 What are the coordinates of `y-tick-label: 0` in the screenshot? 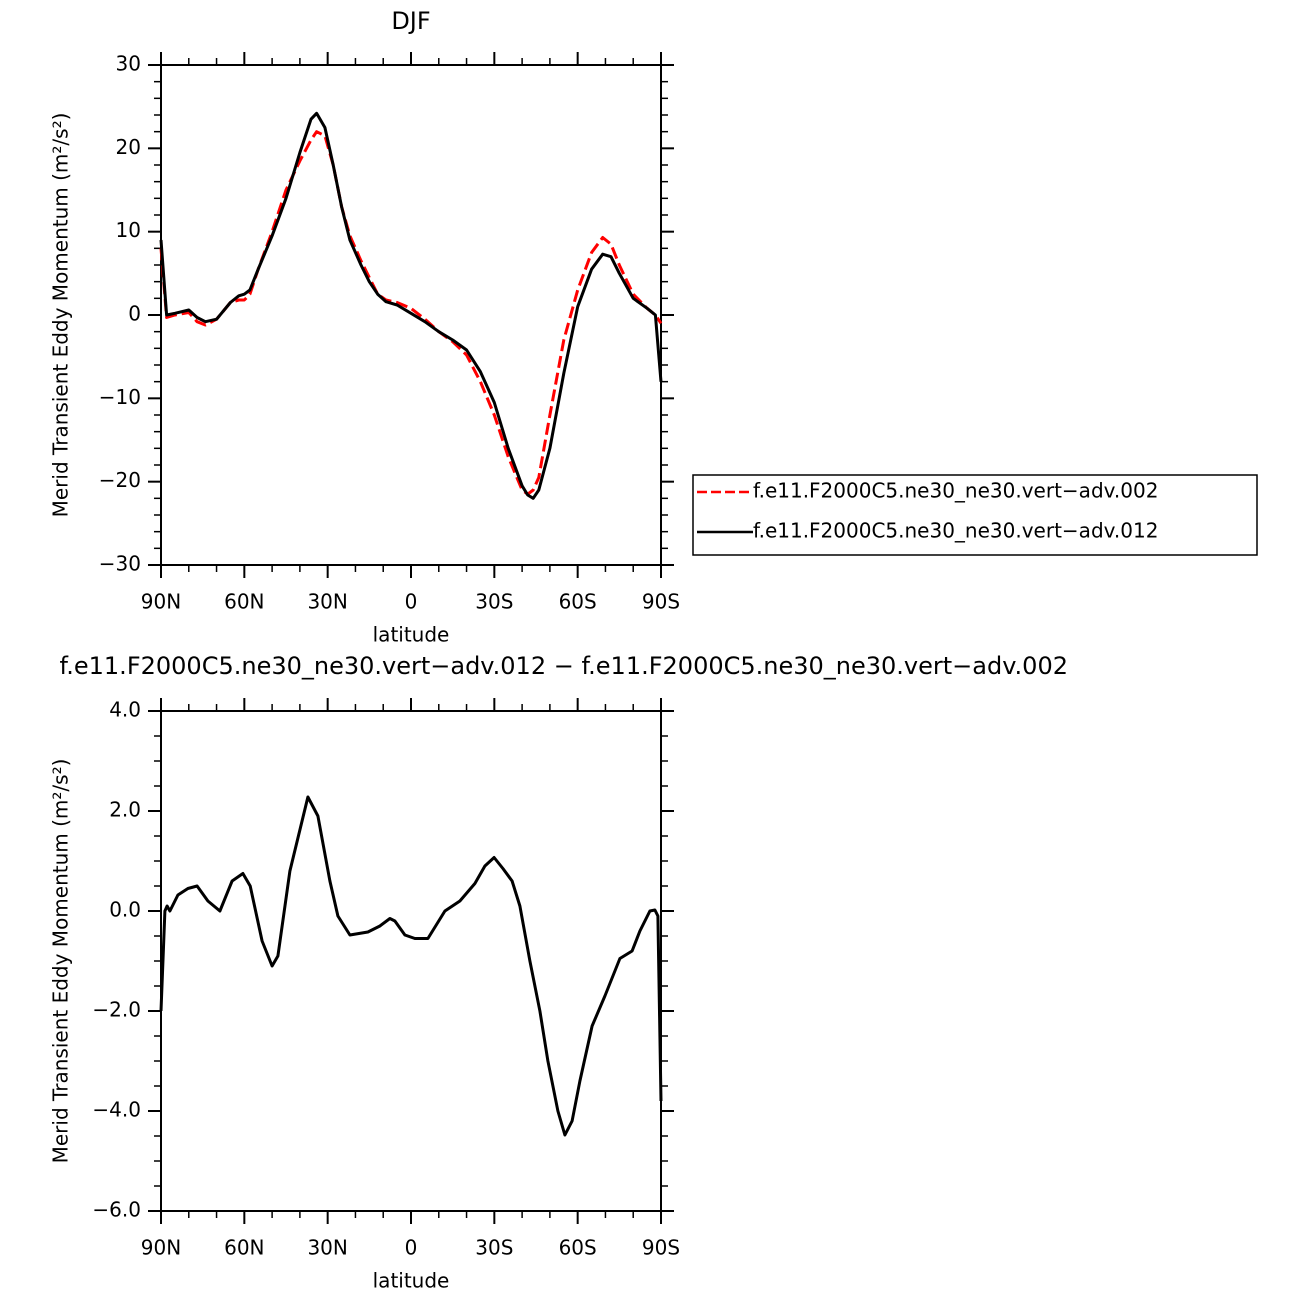 It's located at (134, 314).